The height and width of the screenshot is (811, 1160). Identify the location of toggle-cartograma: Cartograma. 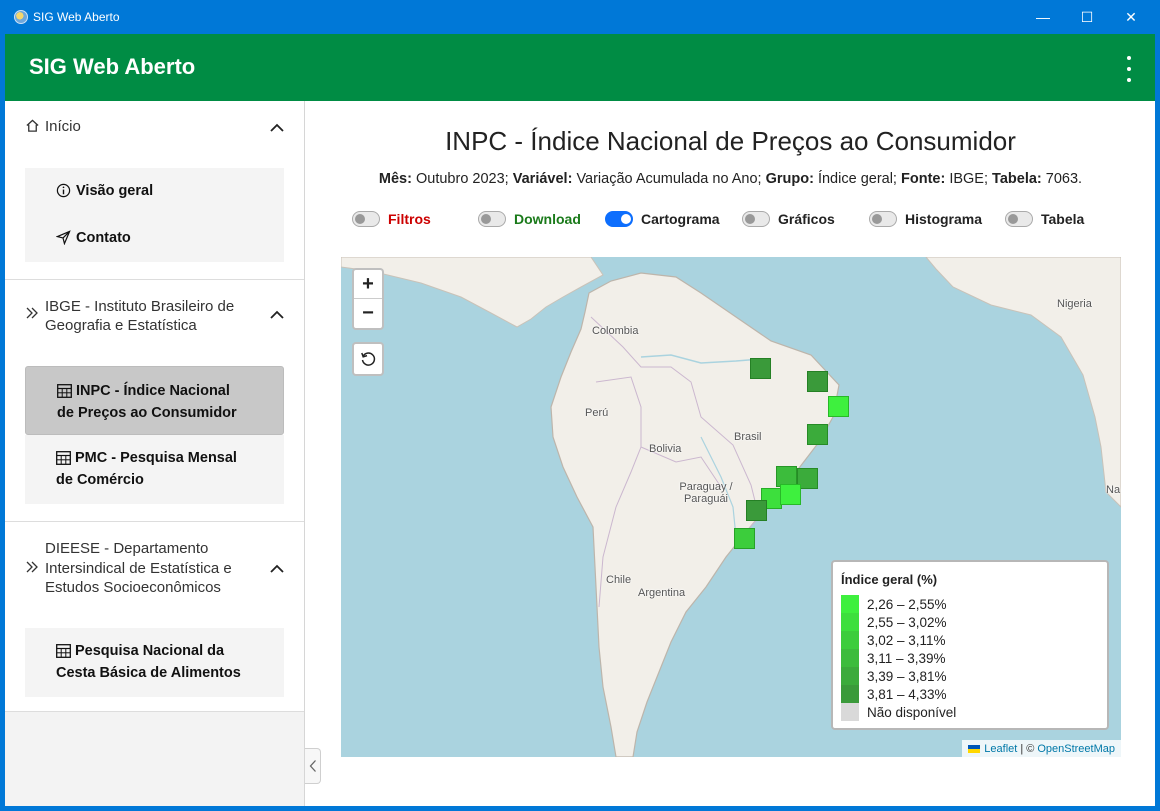
(662, 219).